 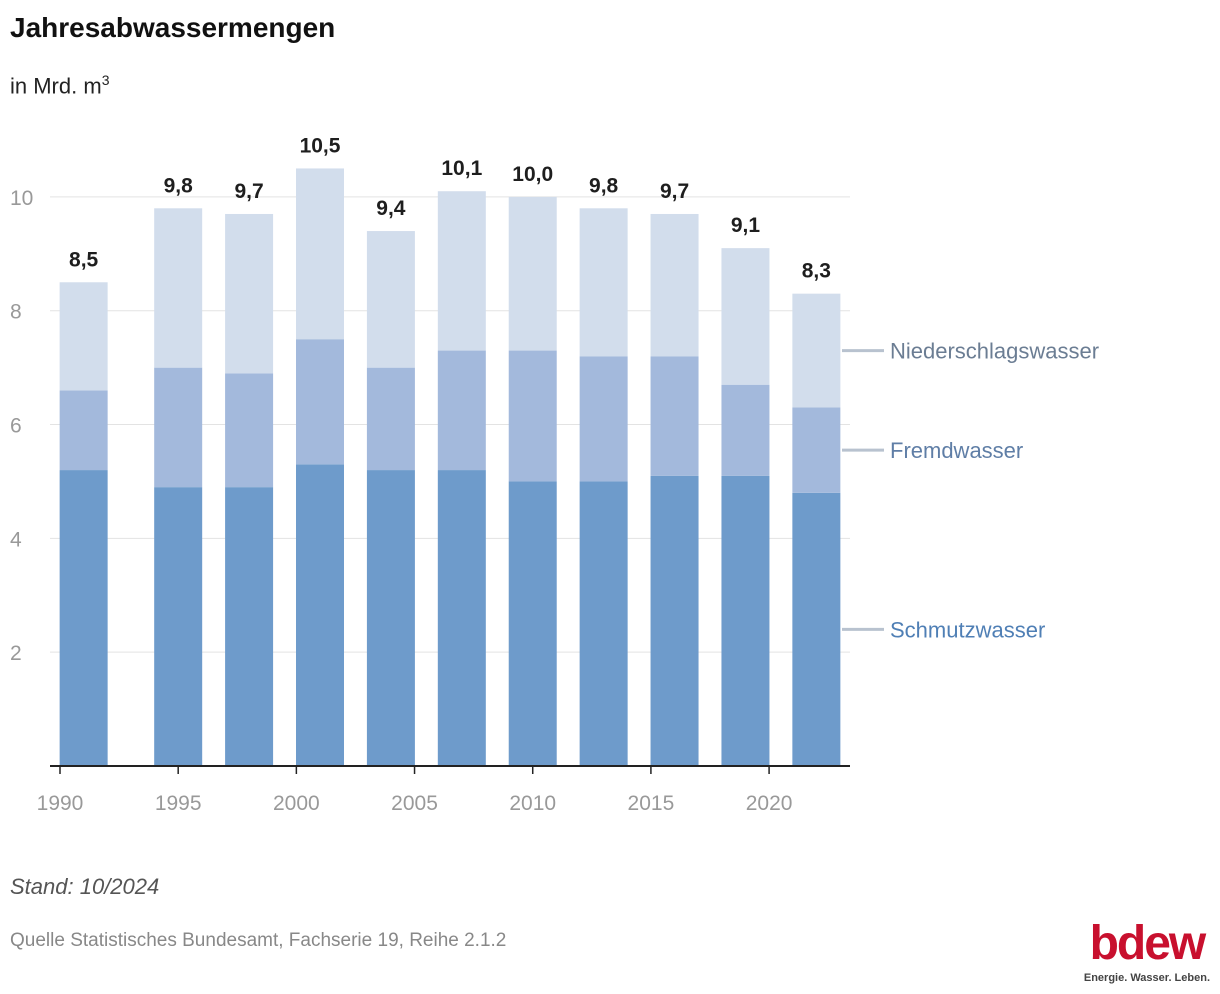 What do you see at coordinates (21, 198) in the screenshot?
I see `y-tick-label: 10` at bounding box center [21, 198].